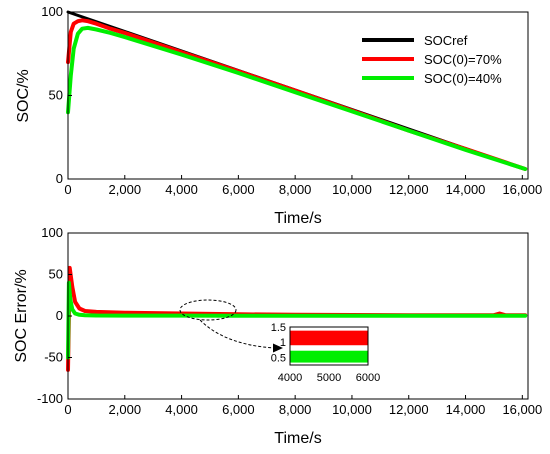 This screenshot has width=550, height=454. I want to click on inset-frame, so click(329, 346).